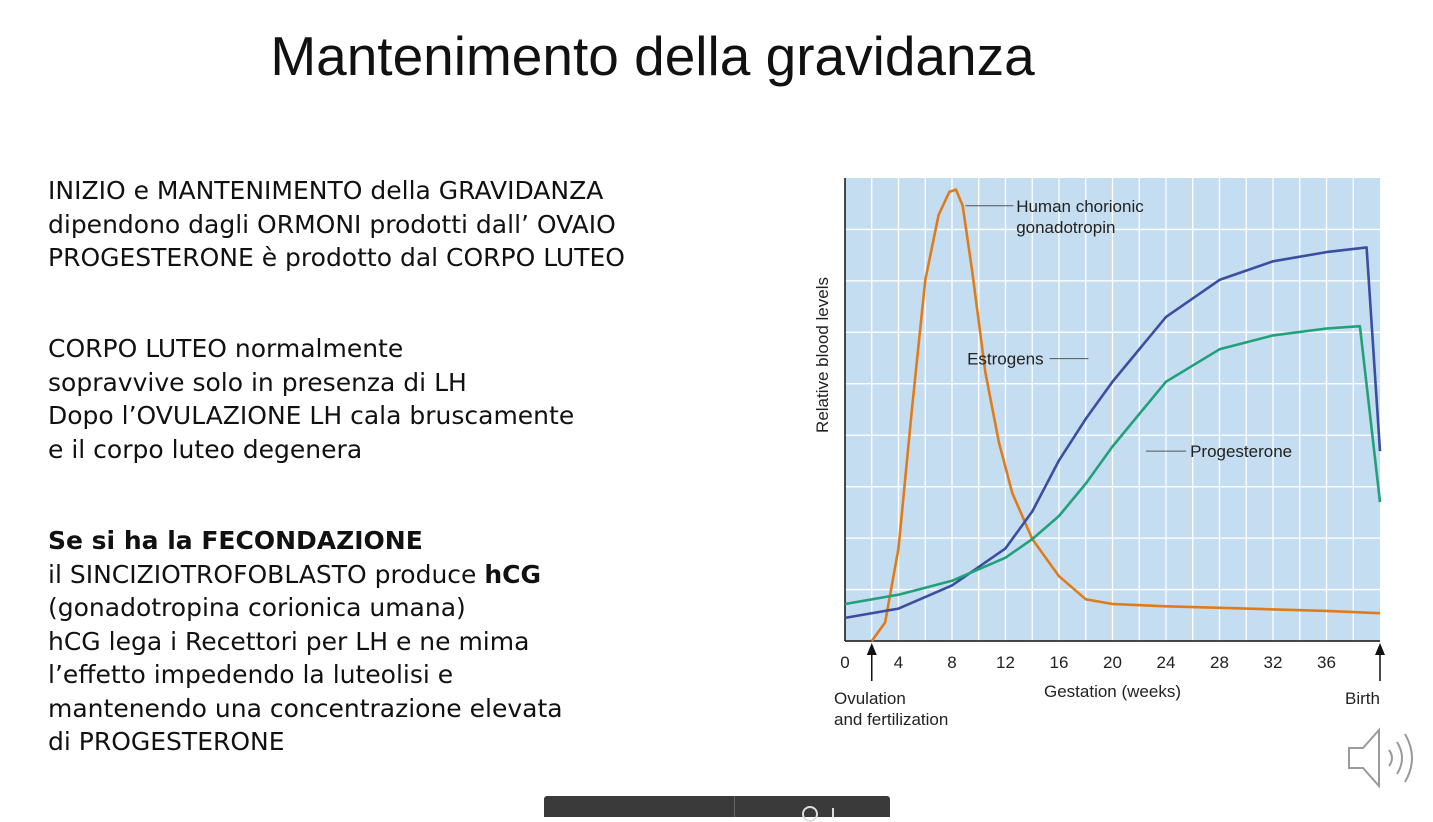 This screenshot has width=1433, height=822. What do you see at coordinates (810, 814) in the screenshot?
I see `pen-icon` at bounding box center [810, 814].